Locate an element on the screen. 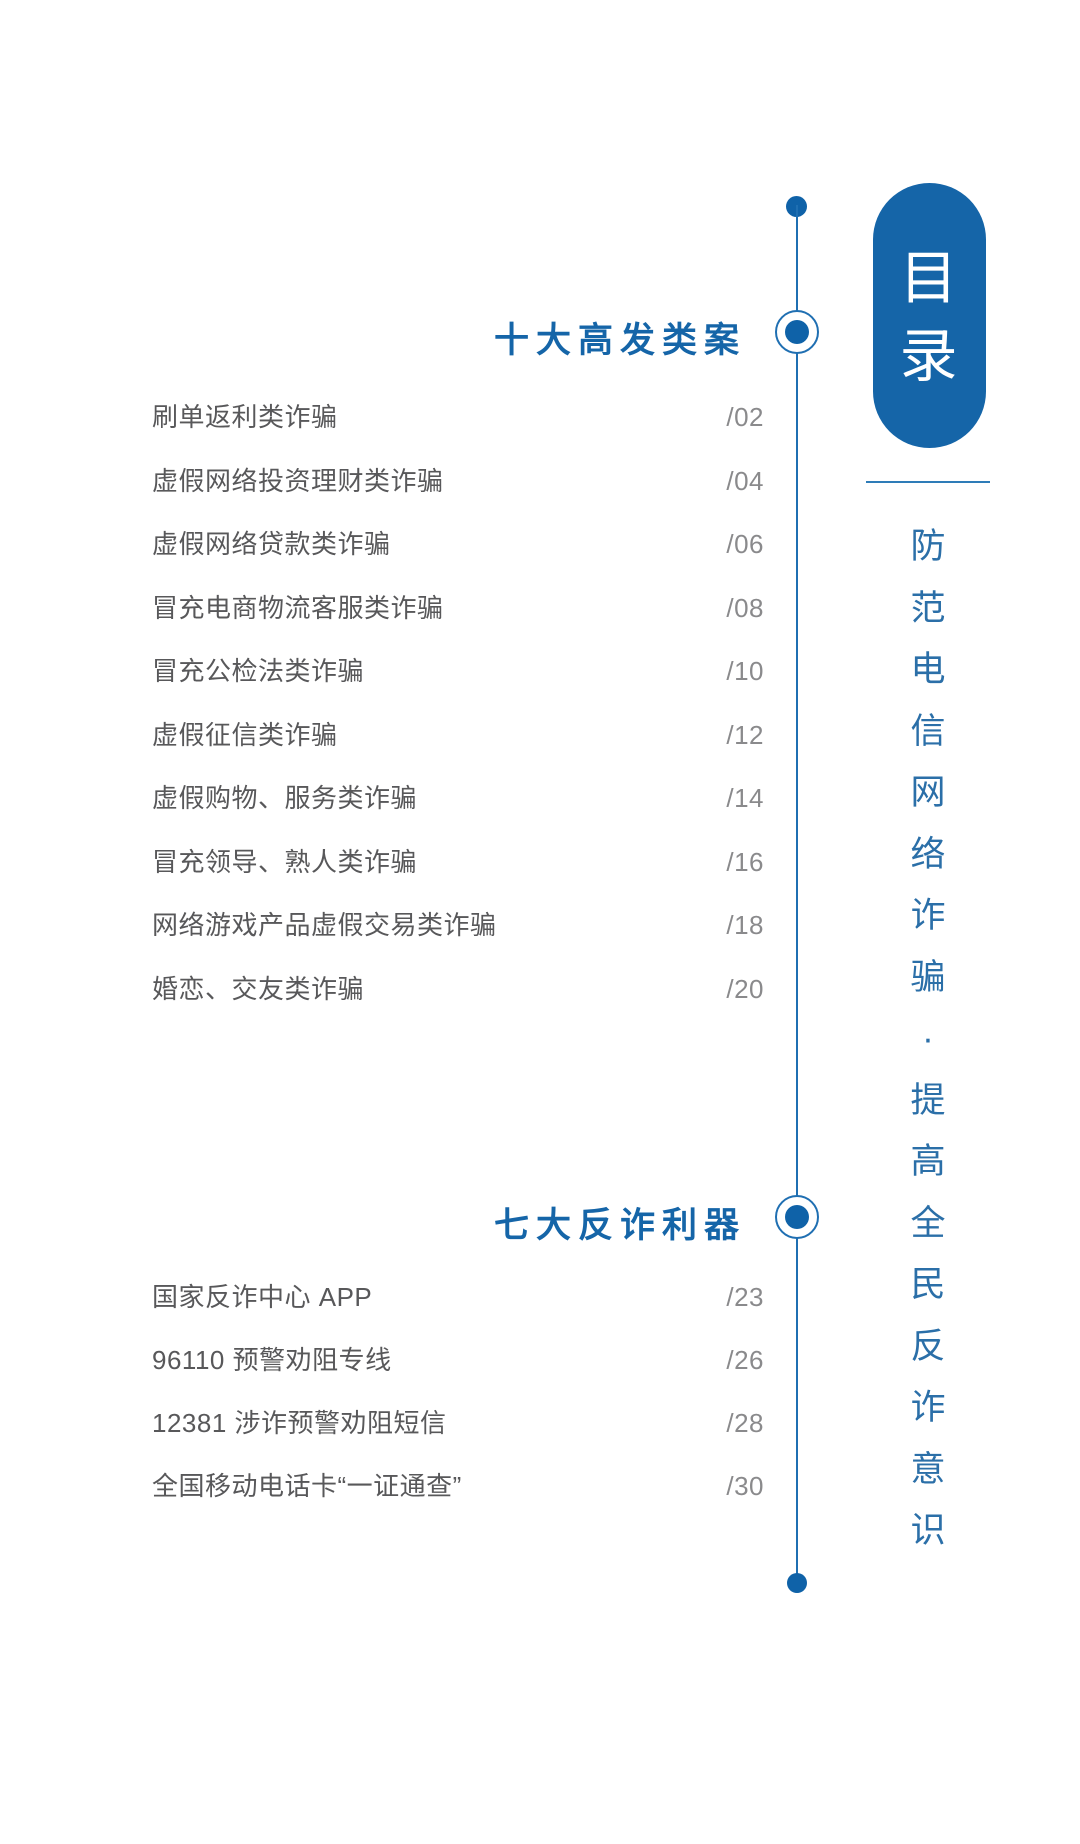 The width and height of the screenshot is (1080, 1844). toc-entry-label: 虚假网络贷款类诈骗 is located at coordinates (271, 544).